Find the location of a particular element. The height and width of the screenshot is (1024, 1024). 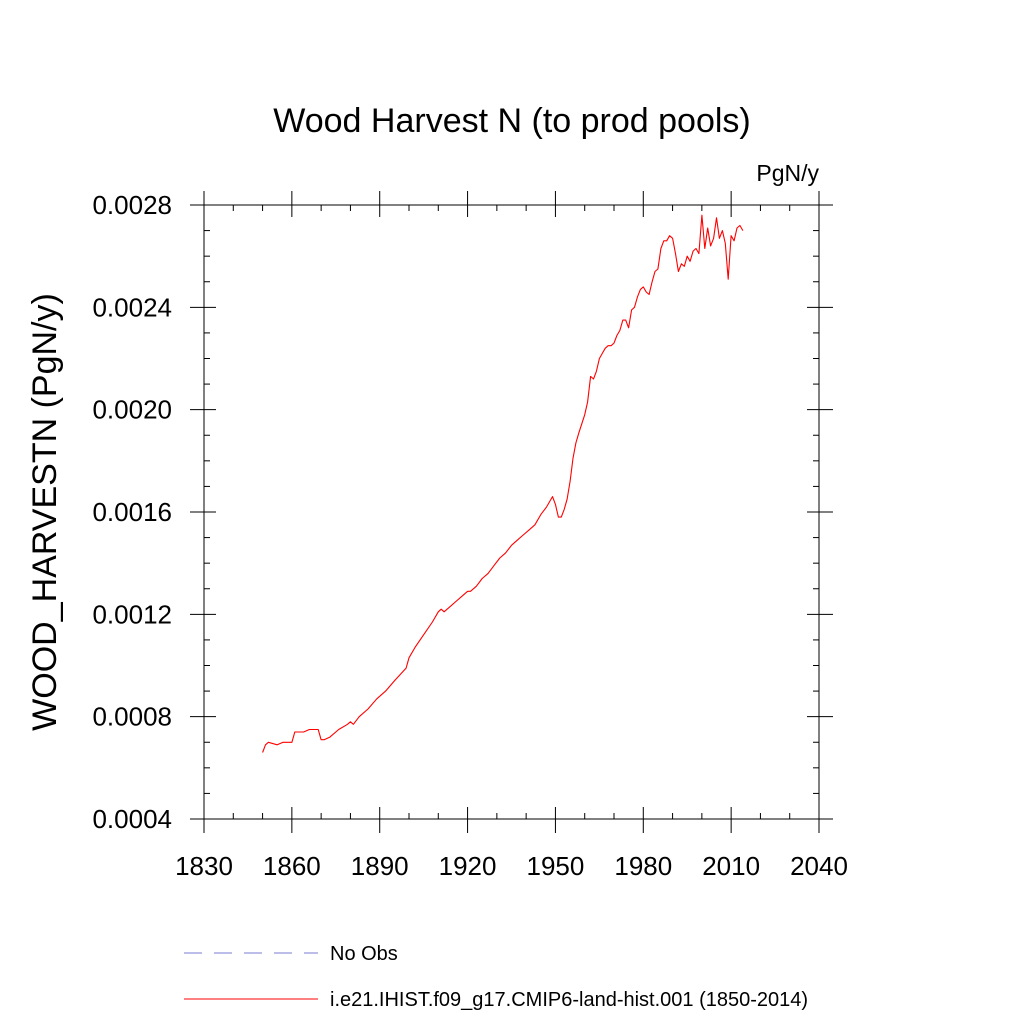

x-tick-label: 1920 is located at coordinates (468, 866).